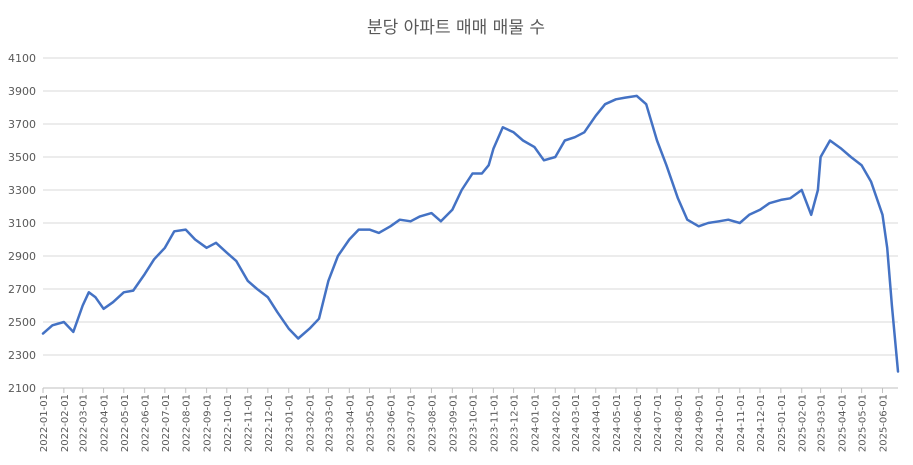  What do you see at coordinates (453, 423) in the screenshot?
I see `x-tick-label: 2023-09-01` at bounding box center [453, 423].